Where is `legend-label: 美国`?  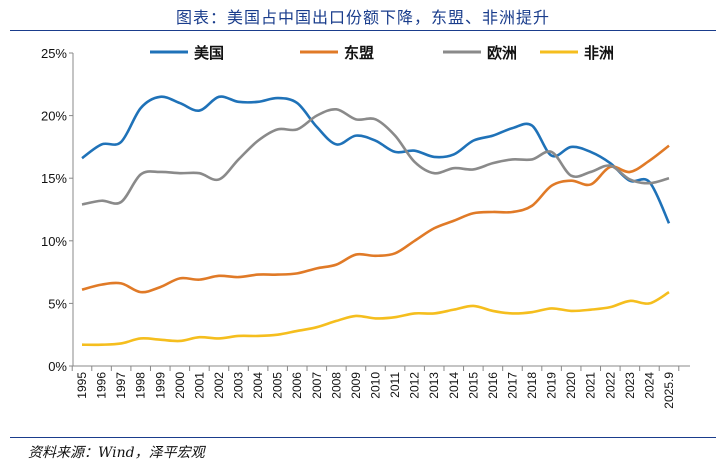 legend-label: 美国 is located at coordinates (209, 53).